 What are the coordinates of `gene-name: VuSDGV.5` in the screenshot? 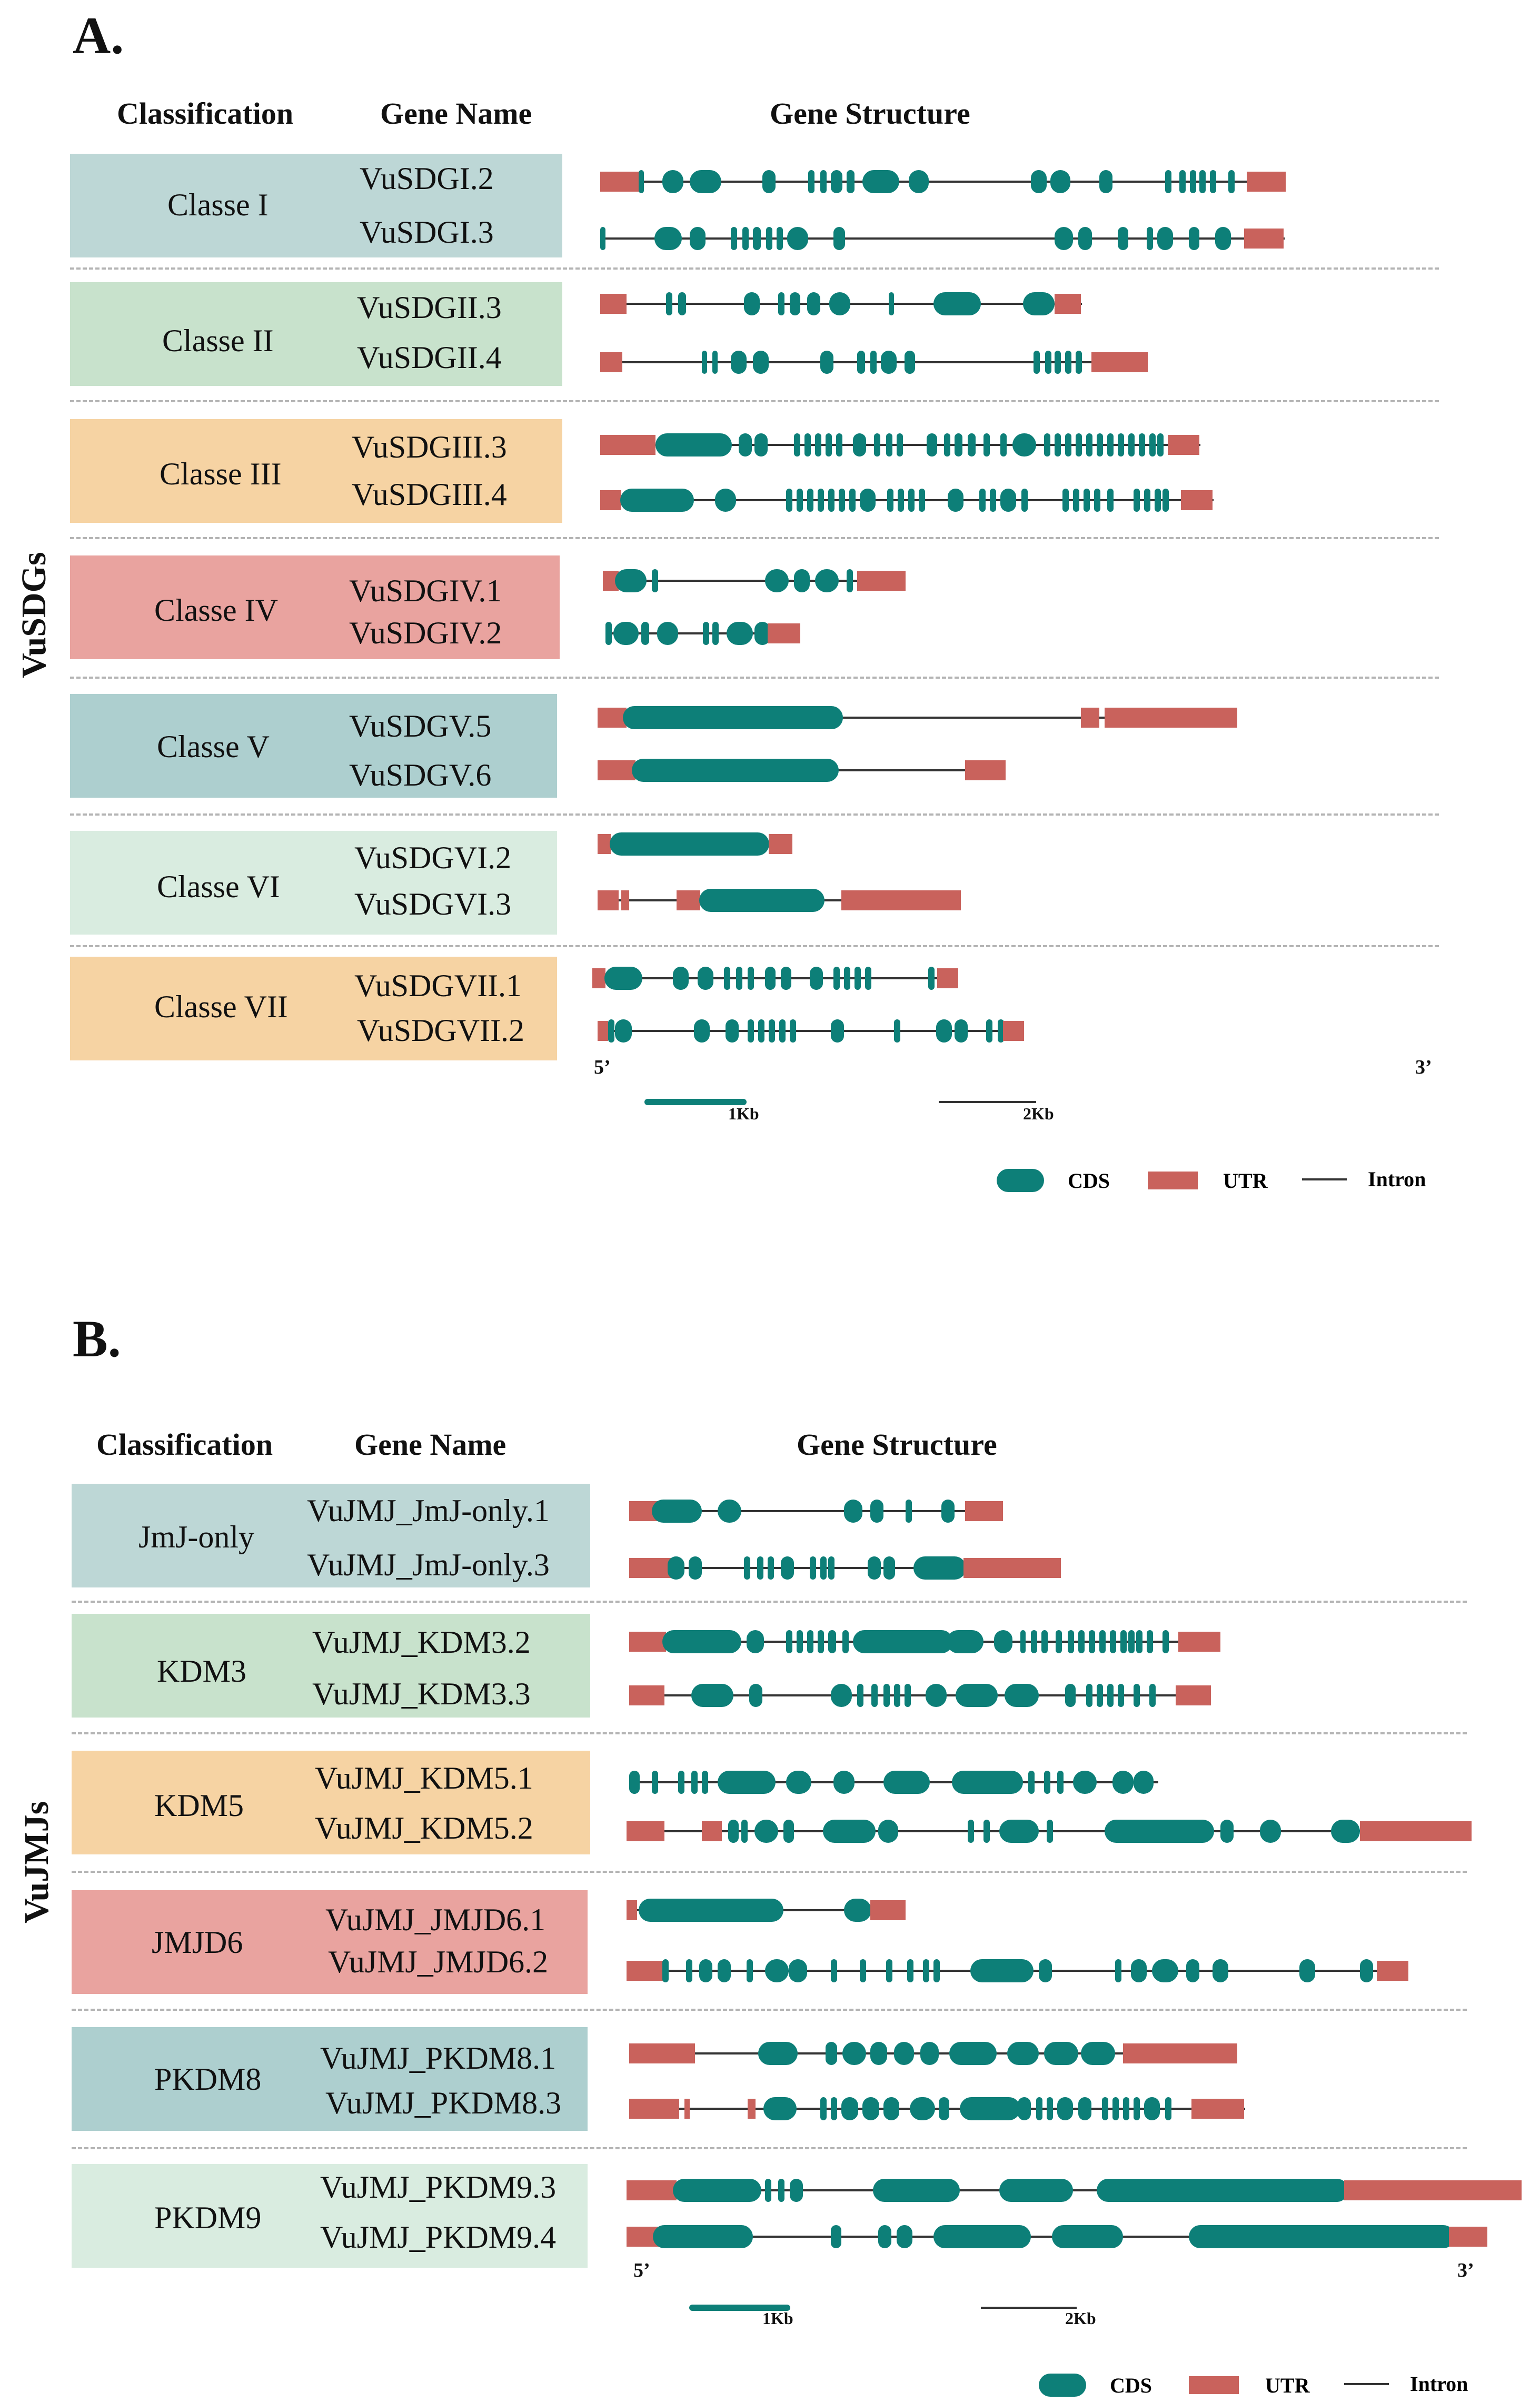 It's located at (421, 726).